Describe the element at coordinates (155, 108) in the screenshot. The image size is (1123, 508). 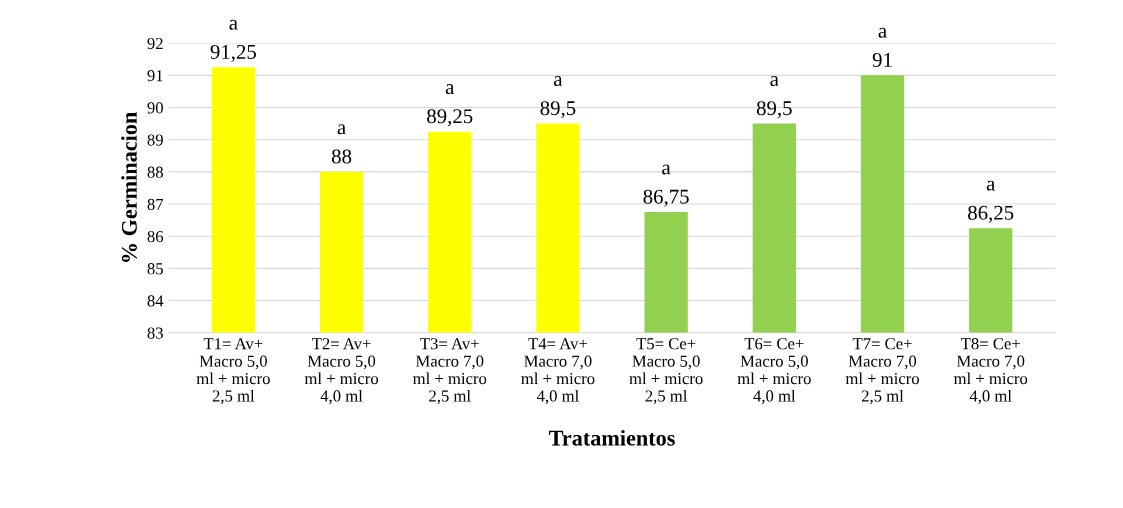
I see `y-tick-label: 90` at that location.